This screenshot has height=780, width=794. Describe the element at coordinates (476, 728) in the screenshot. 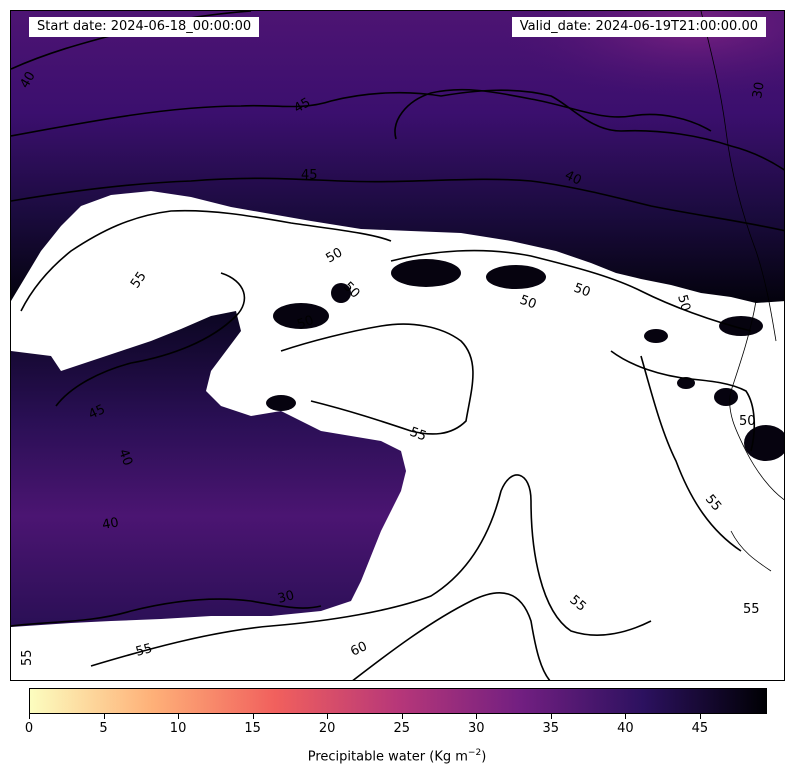

I see `colorbar-tick-label: 30` at that location.